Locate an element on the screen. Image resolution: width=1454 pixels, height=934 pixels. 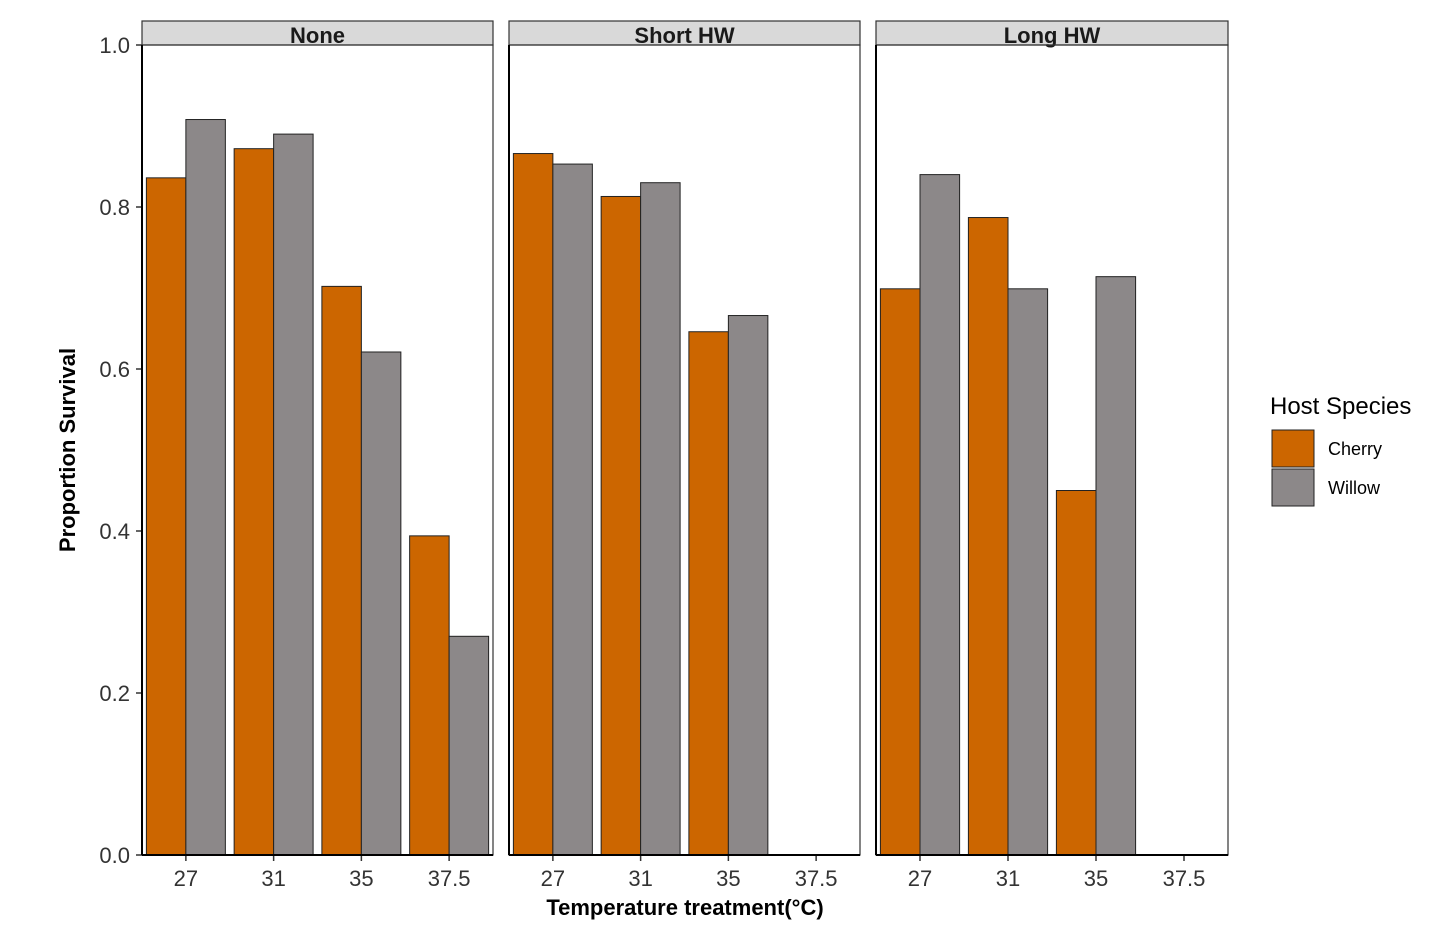
legend-label-cherry: Cherry is located at coordinates (1355, 449).